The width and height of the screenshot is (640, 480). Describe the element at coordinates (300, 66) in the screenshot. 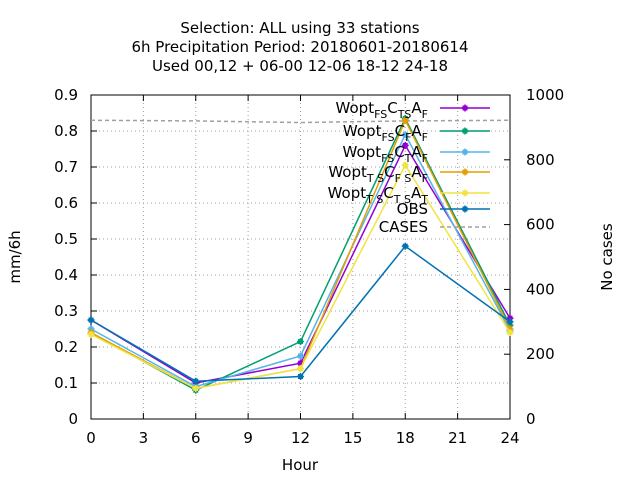

I see `title-line-3: Used 00,12 + 06-00 12-06 18-12 24-18` at that location.